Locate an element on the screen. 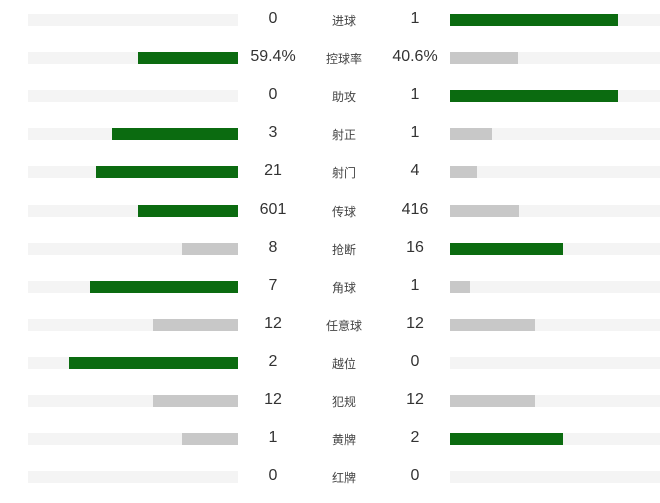  stat-row: 21 射门 4 is located at coordinates (330, 172).